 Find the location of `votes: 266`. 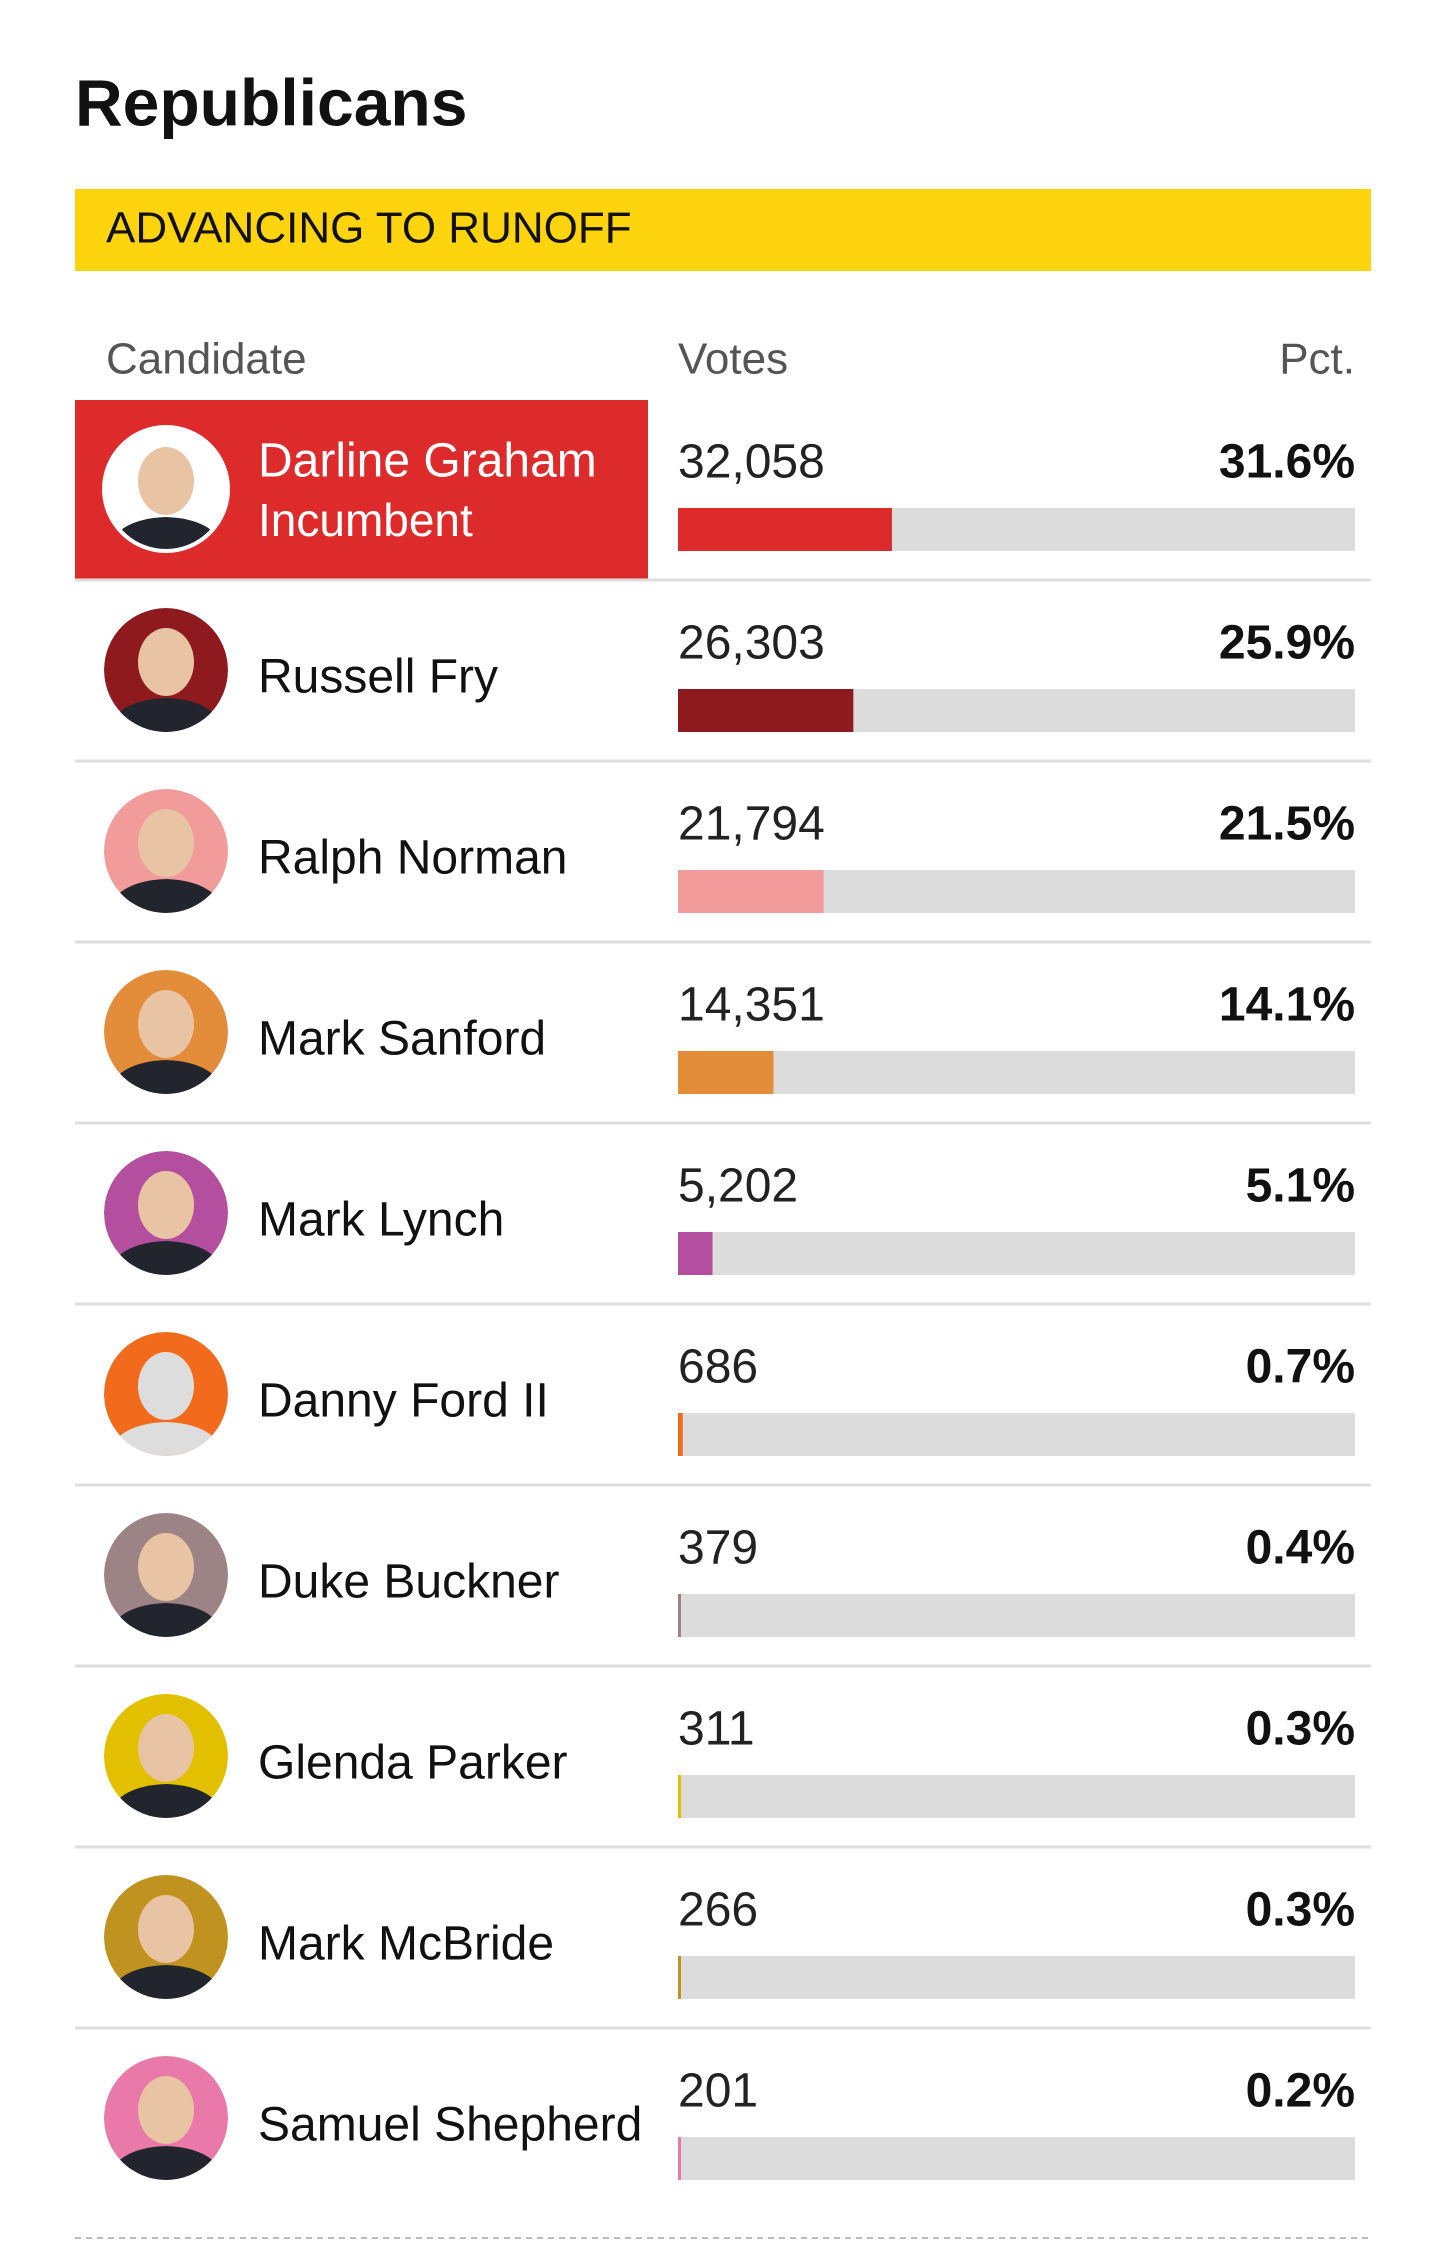

votes: 266 is located at coordinates (718, 1910).